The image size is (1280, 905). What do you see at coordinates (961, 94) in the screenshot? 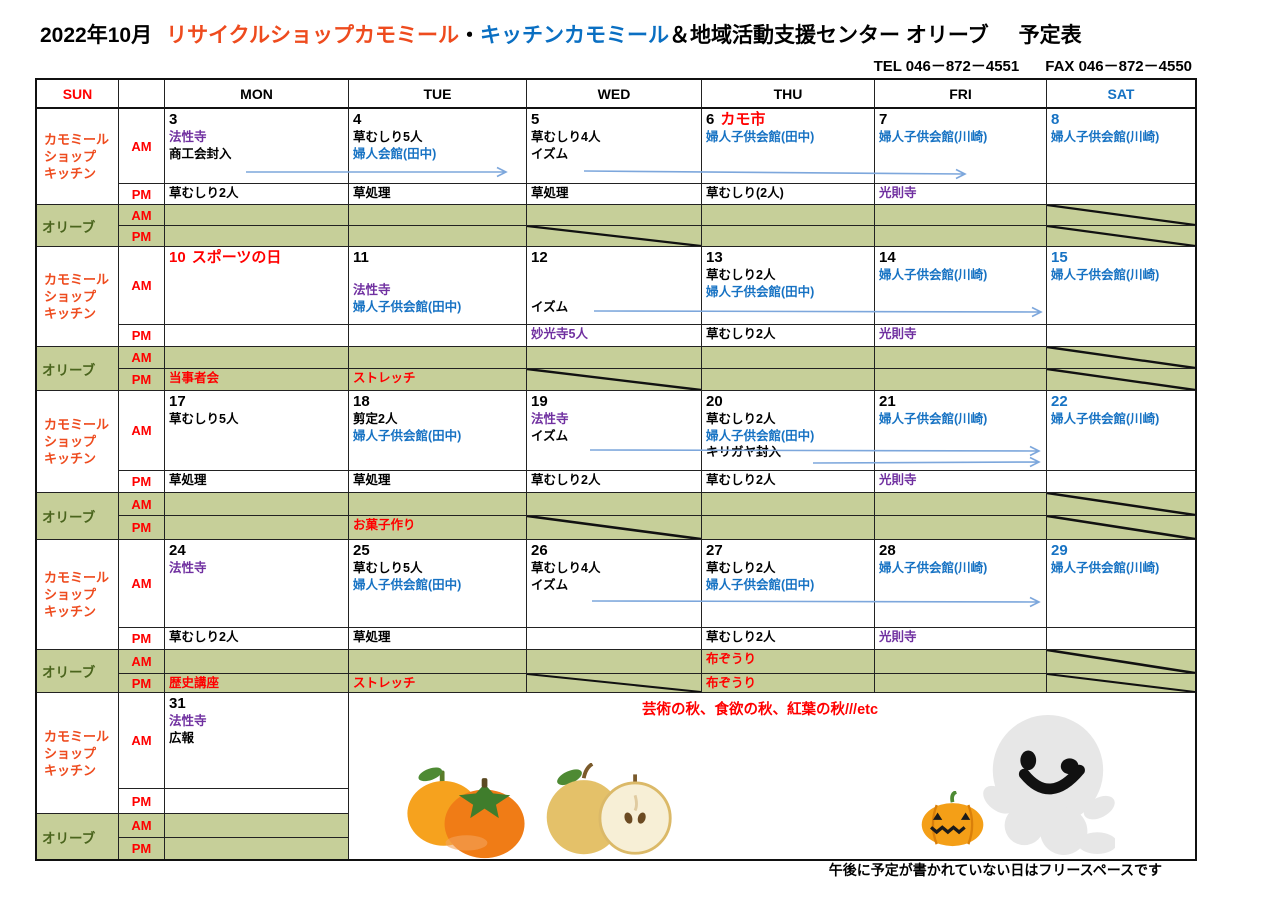
I see `day-header-fri: FRI` at bounding box center [961, 94].